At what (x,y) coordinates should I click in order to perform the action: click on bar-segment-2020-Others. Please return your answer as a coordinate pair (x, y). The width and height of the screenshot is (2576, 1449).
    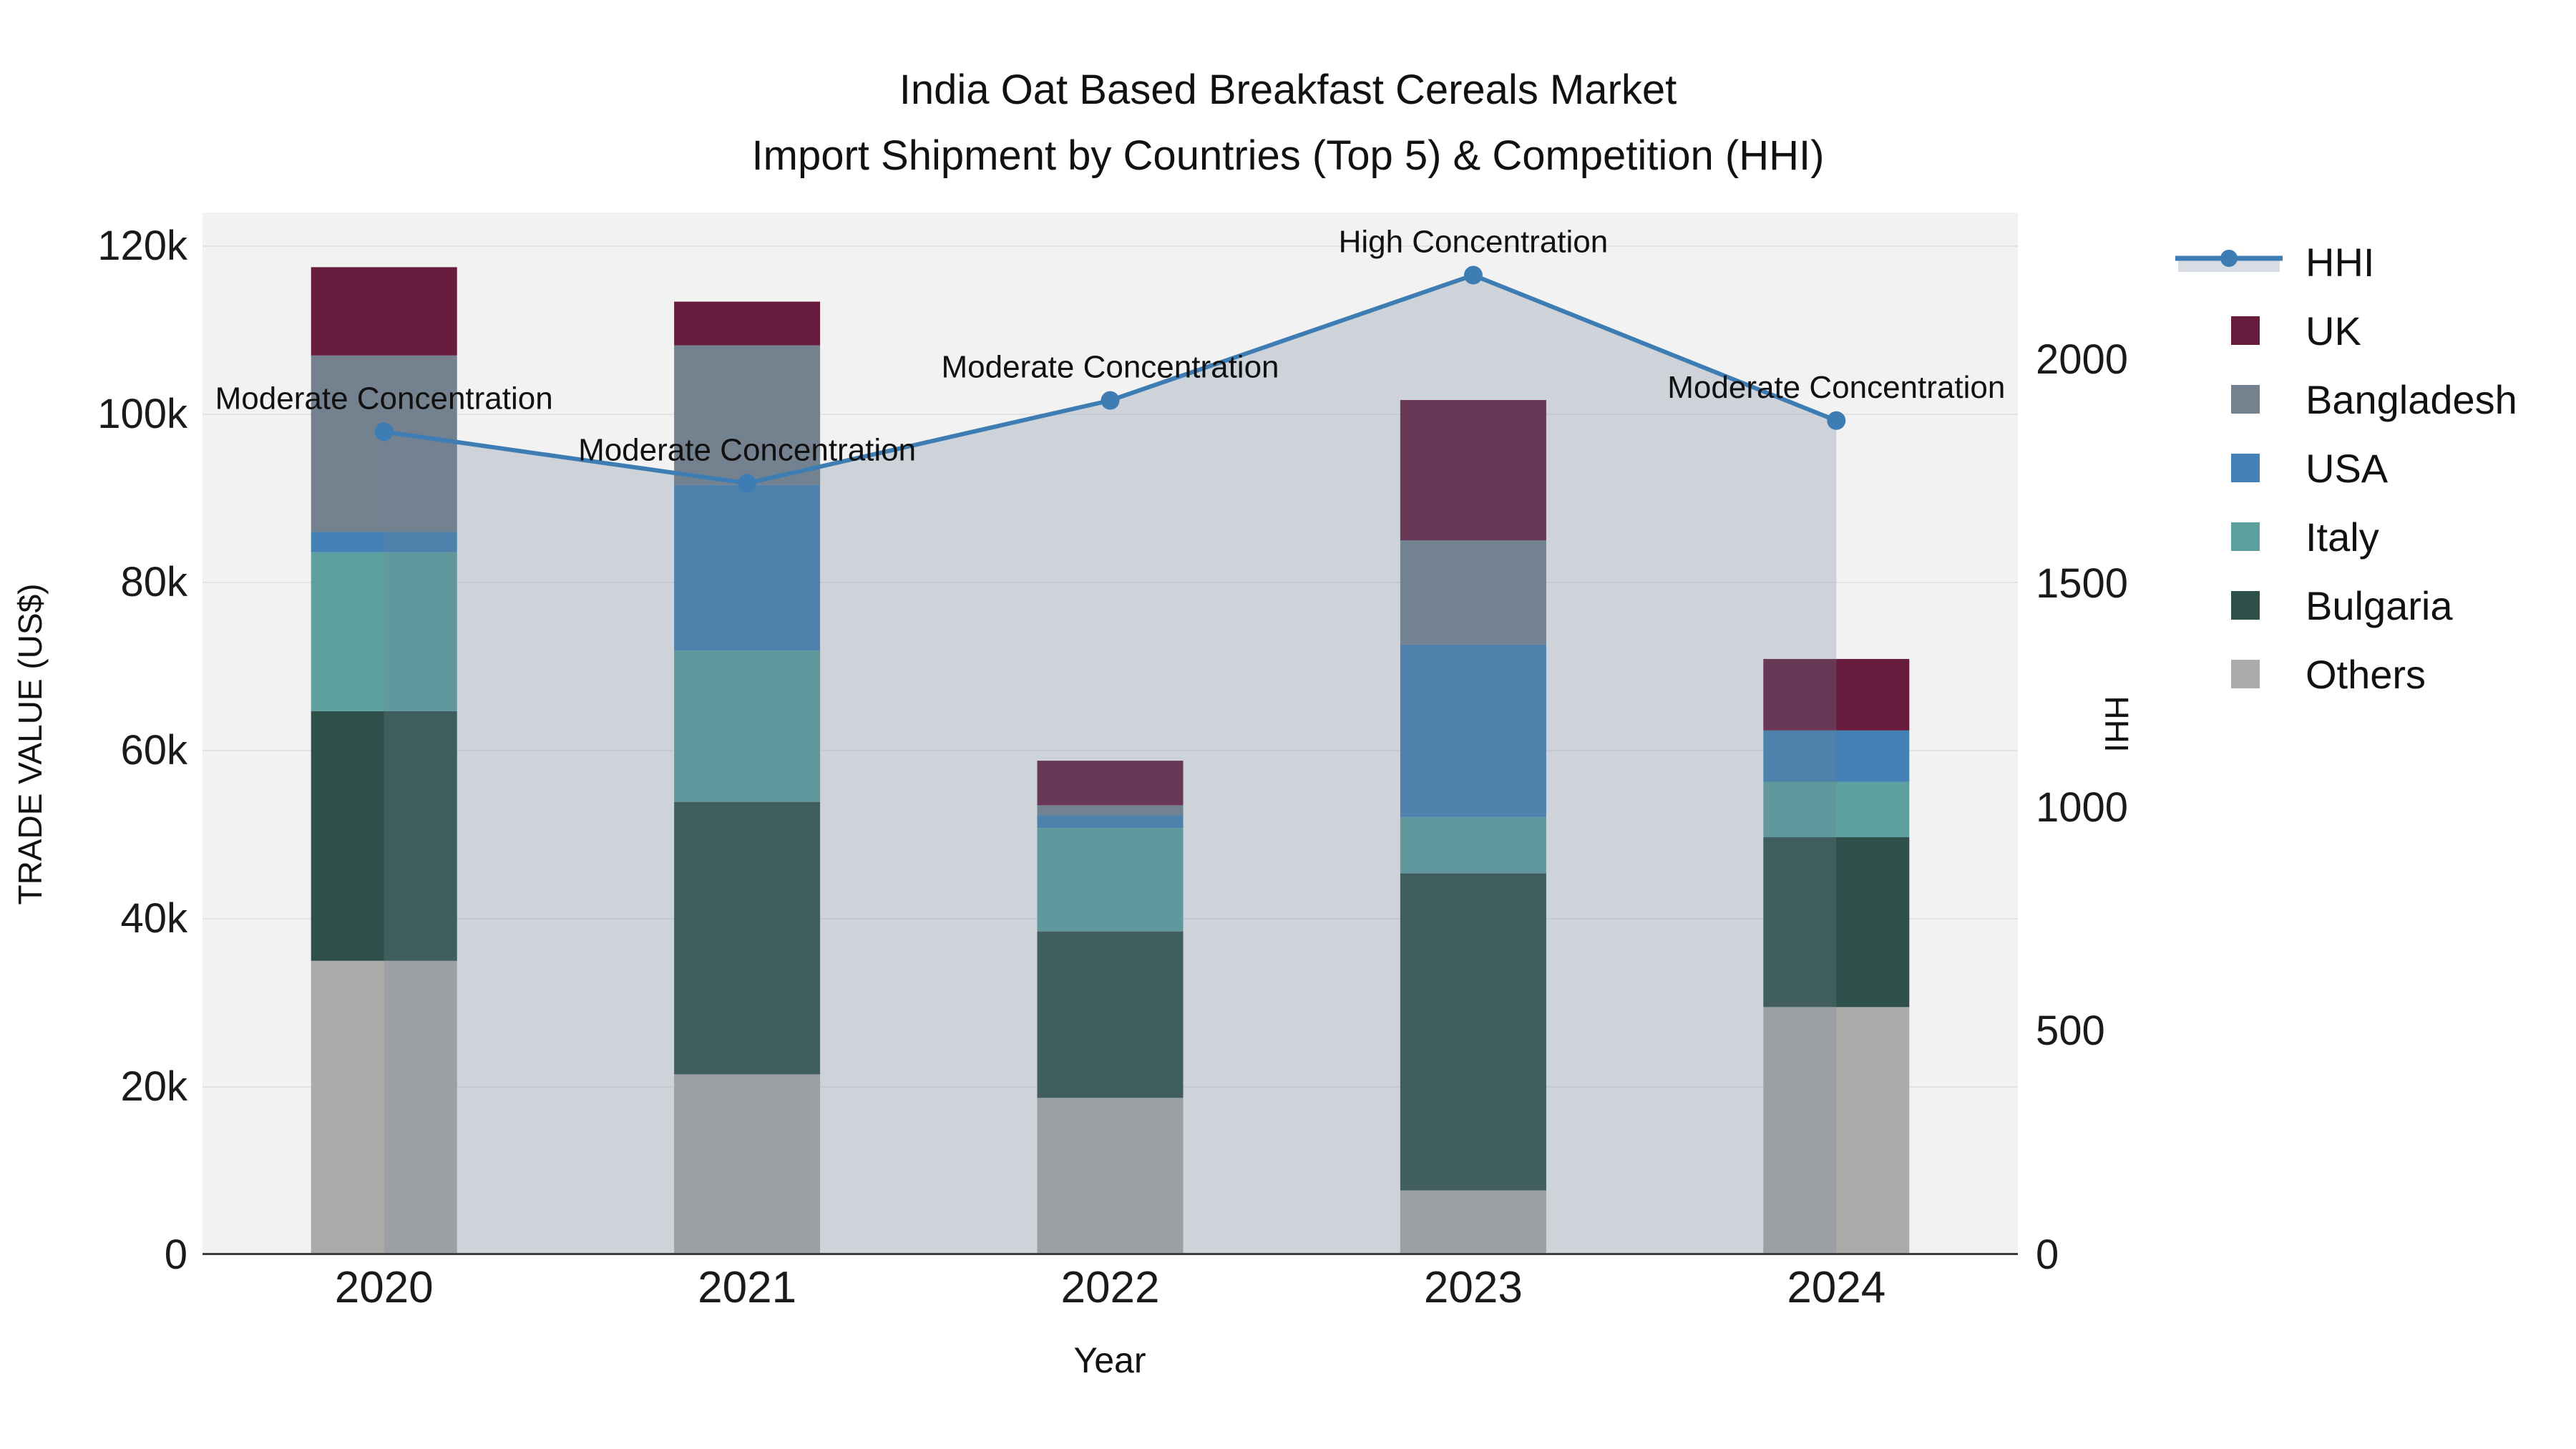
    Looking at the image, I should click on (384, 1107).